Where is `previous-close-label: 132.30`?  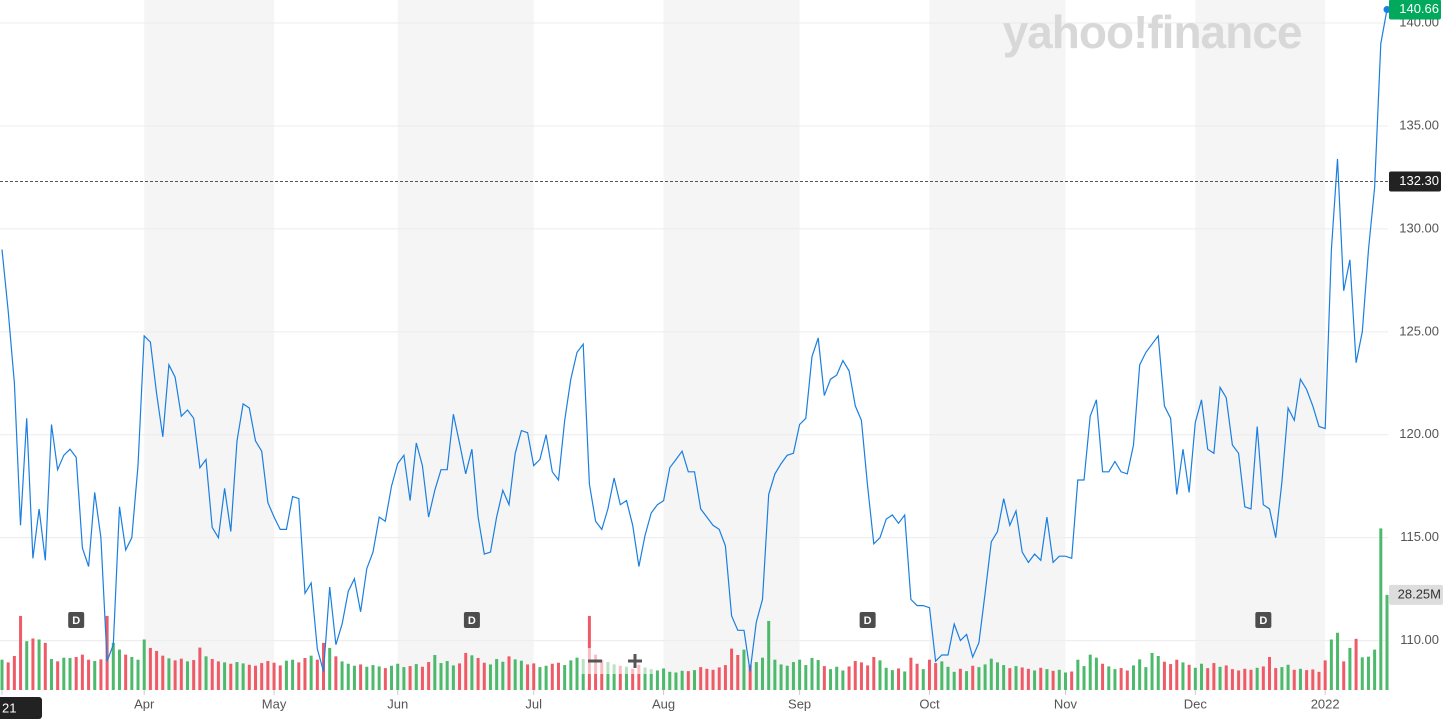
previous-close-label: 132.30 is located at coordinates (1419, 180).